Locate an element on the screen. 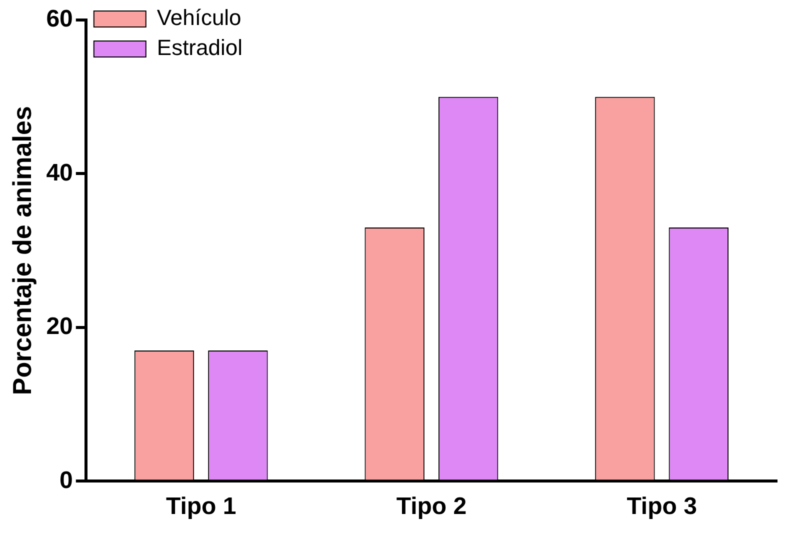 The height and width of the screenshot is (538, 787). x-tick-label: Tipo 2 is located at coordinates (431, 506).